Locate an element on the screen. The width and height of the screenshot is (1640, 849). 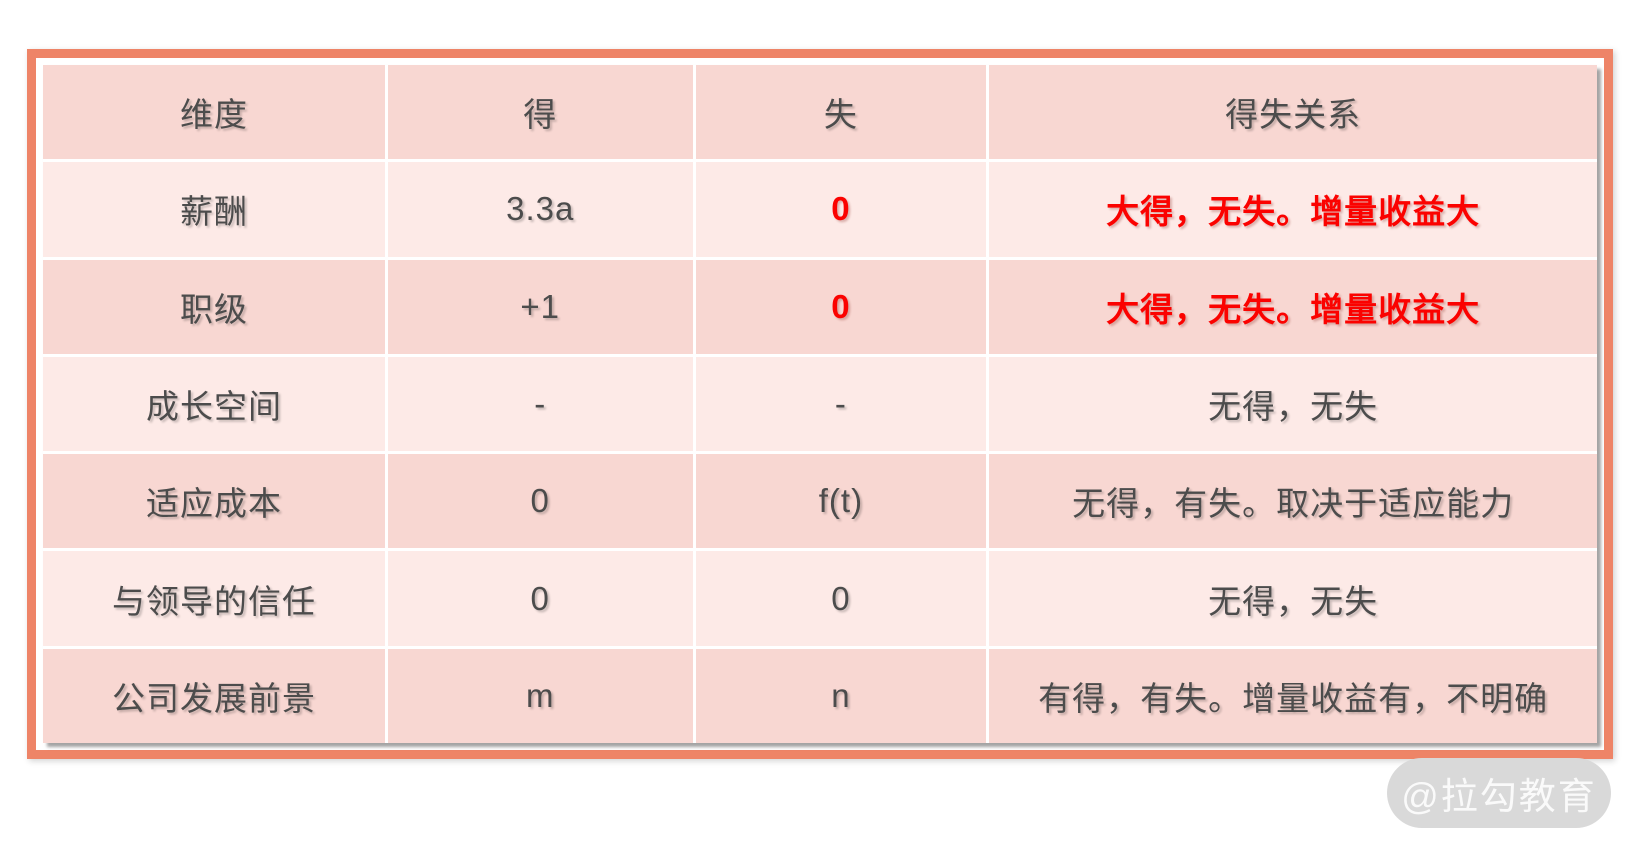
table-row-job-level: 职级 +1 0 大得，无失。增量收益大 is located at coordinates (820, 305).